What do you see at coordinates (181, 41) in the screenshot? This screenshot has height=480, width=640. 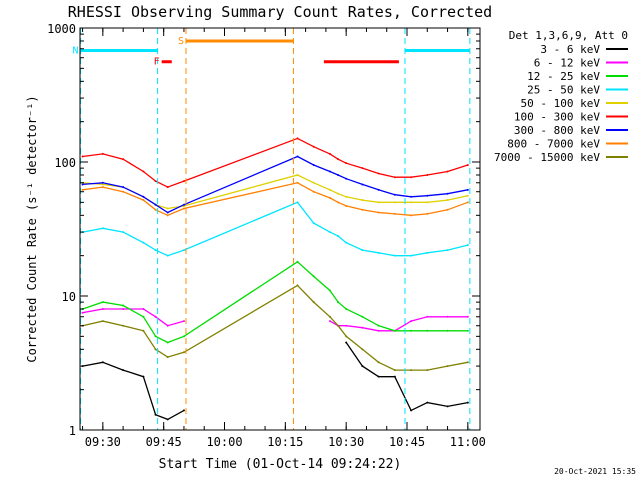 I see `flag-label: S` at bounding box center [181, 41].